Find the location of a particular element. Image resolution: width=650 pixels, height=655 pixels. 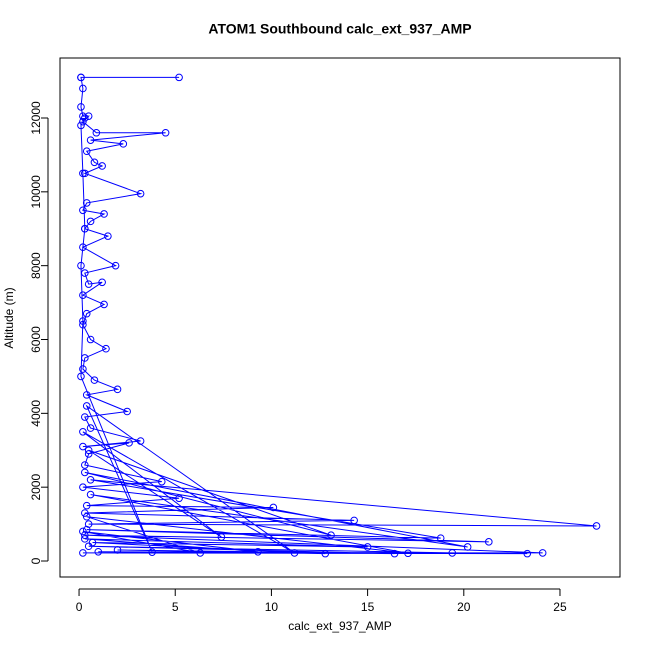

y-tick-label: 6000 is located at coordinates (36, 339).